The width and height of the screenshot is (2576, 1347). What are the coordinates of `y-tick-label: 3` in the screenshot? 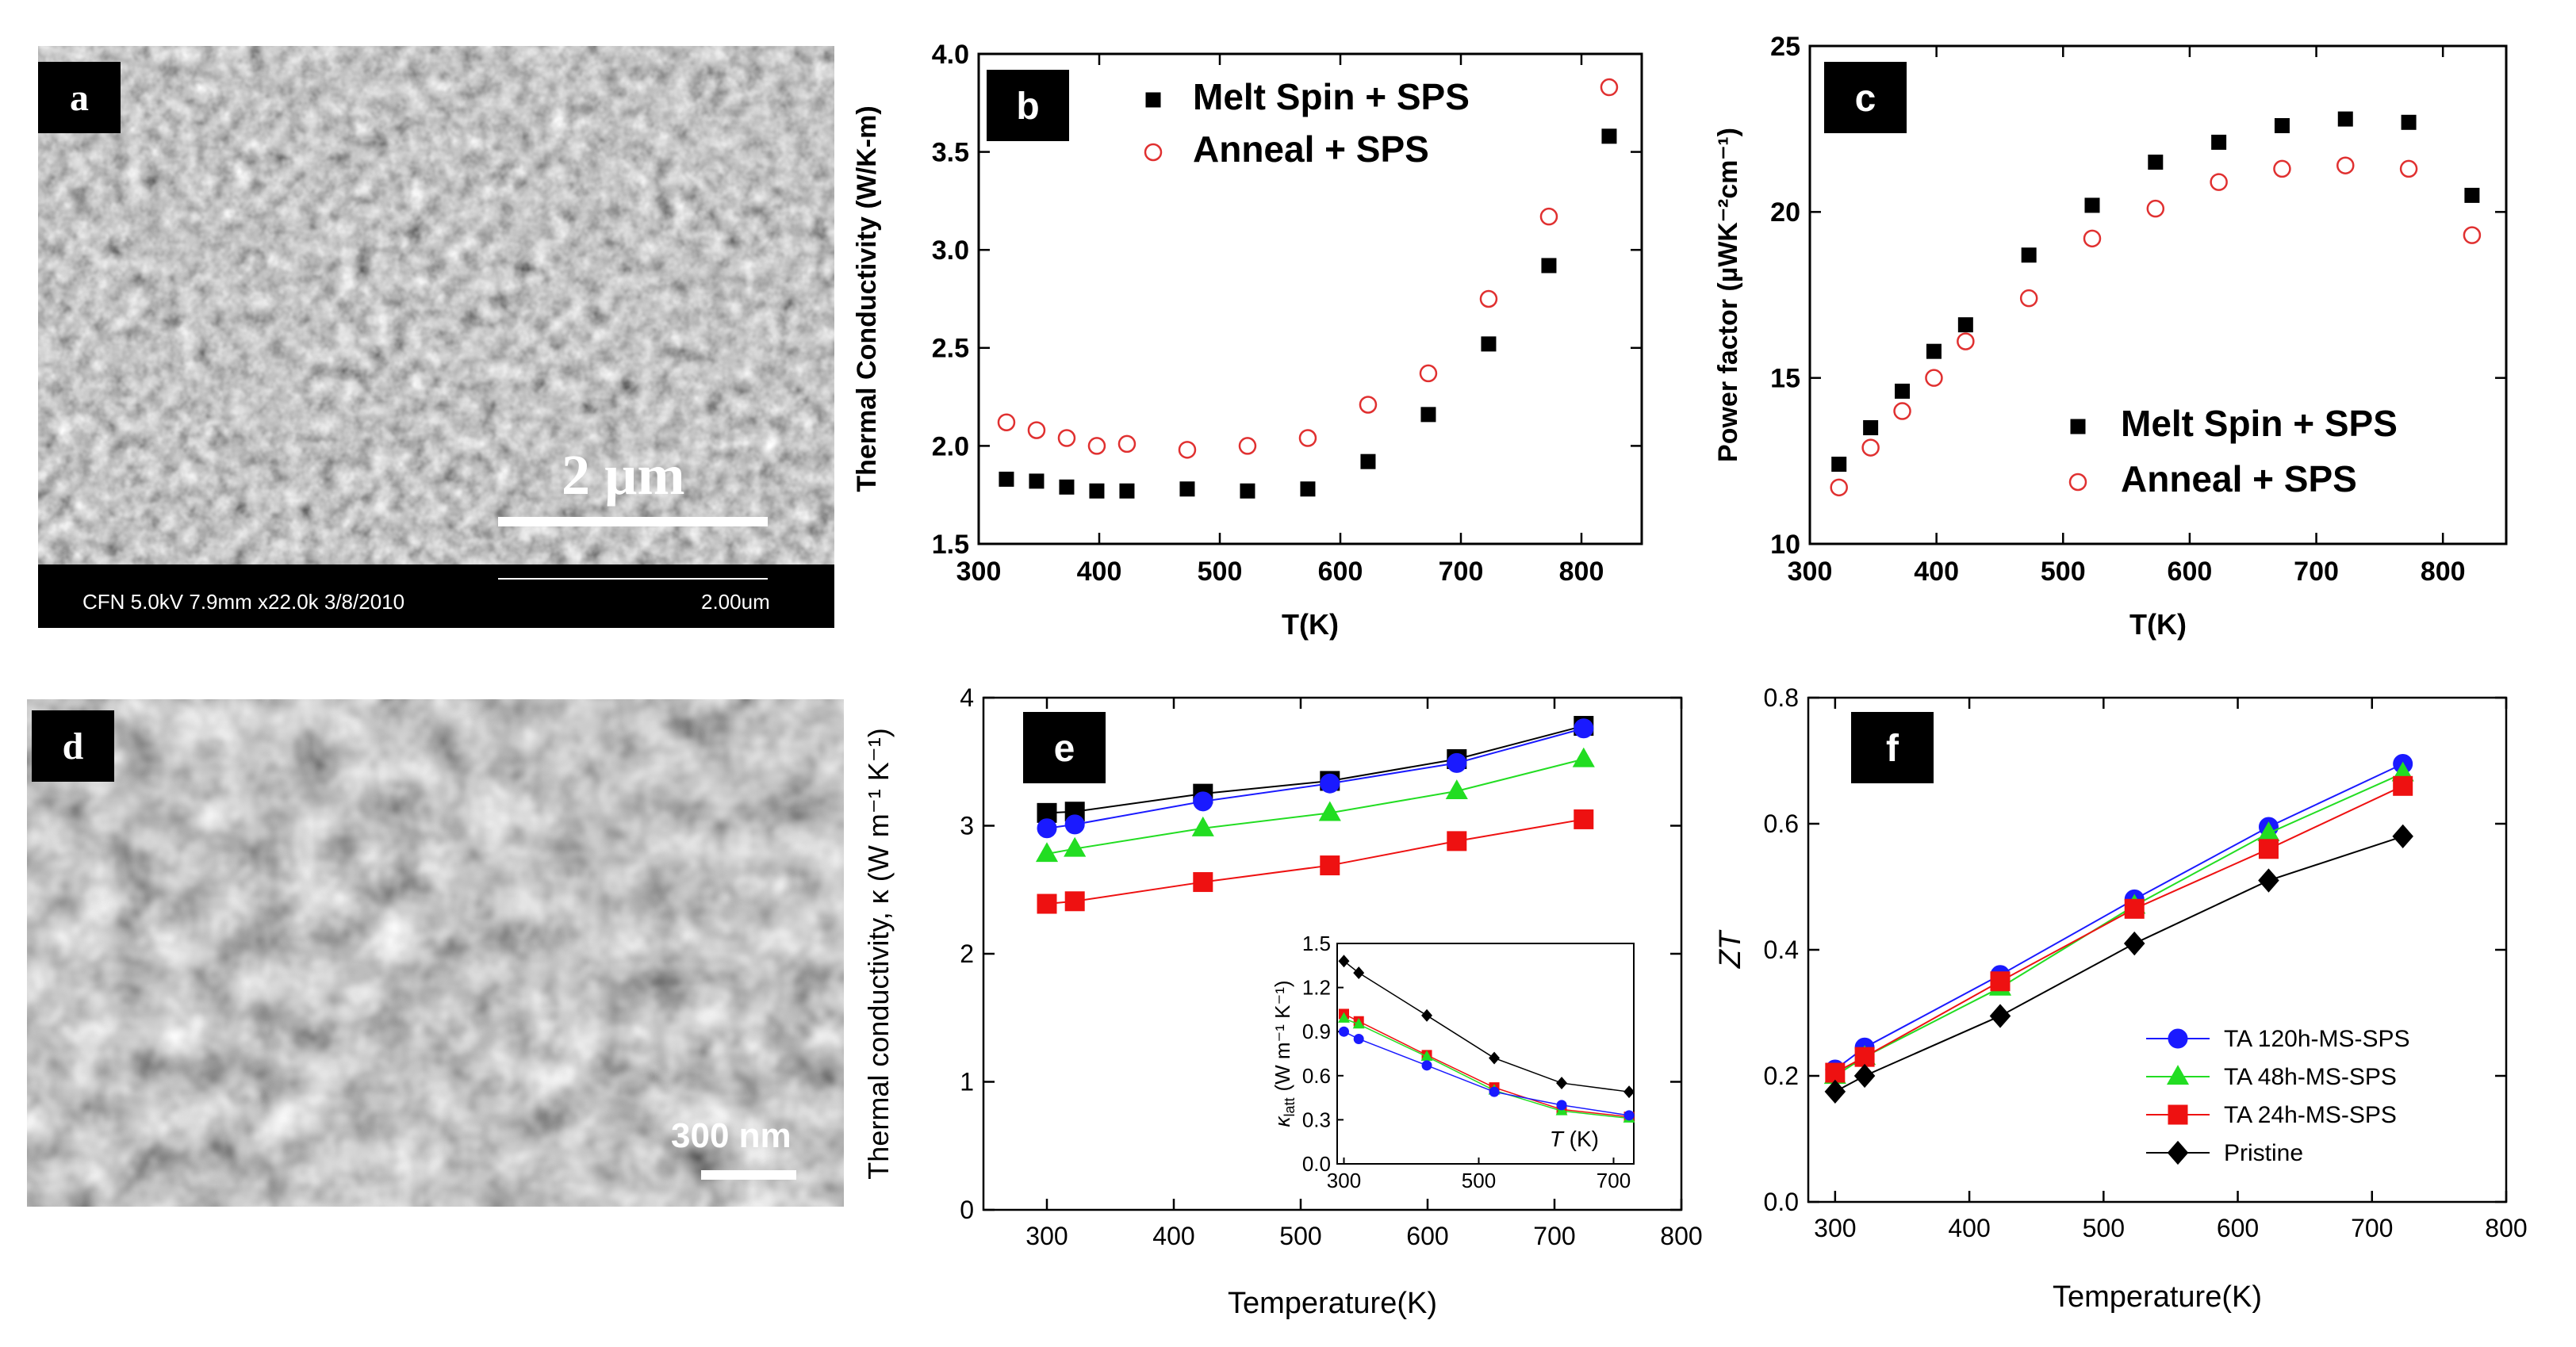 It's located at (967, 826).